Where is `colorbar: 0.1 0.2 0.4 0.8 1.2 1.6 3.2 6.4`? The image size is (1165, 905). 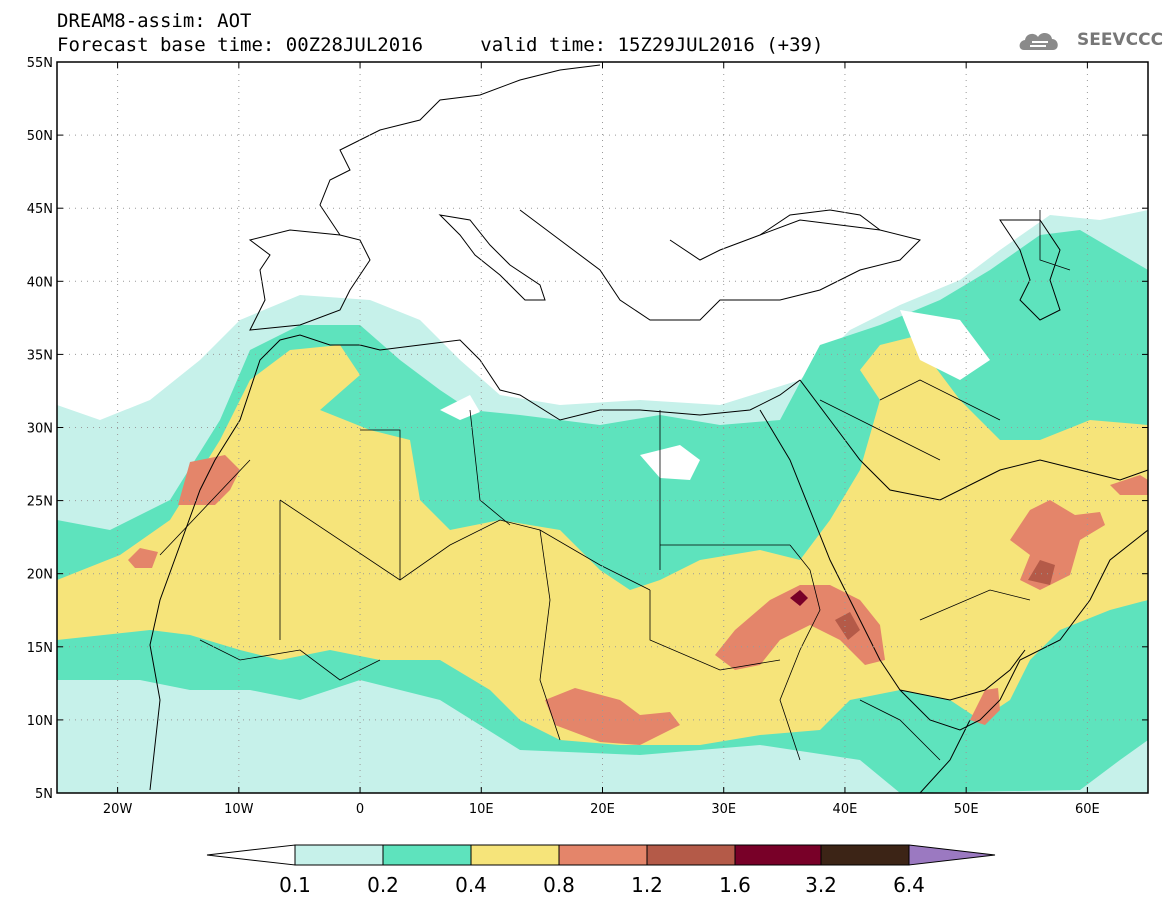 colorbar: 0.1 0.2 0.4 0.8 1.2 1.6 3.2 6.4 is located at coordinates (601, 870).